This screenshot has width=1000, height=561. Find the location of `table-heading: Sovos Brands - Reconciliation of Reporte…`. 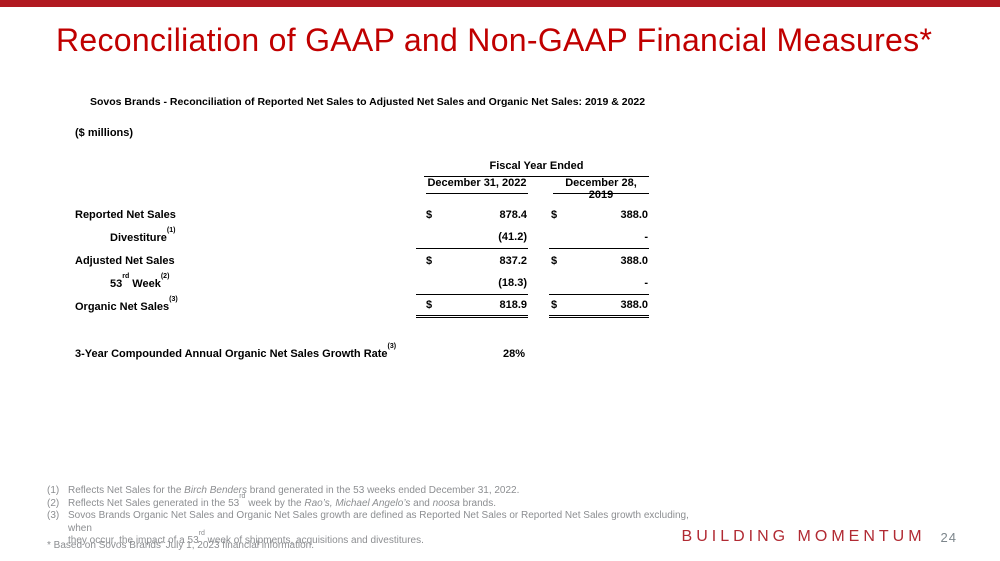

table-heading: Sovos Brands - Reconciliation of Reporte… is located at coordinates (368, 102).